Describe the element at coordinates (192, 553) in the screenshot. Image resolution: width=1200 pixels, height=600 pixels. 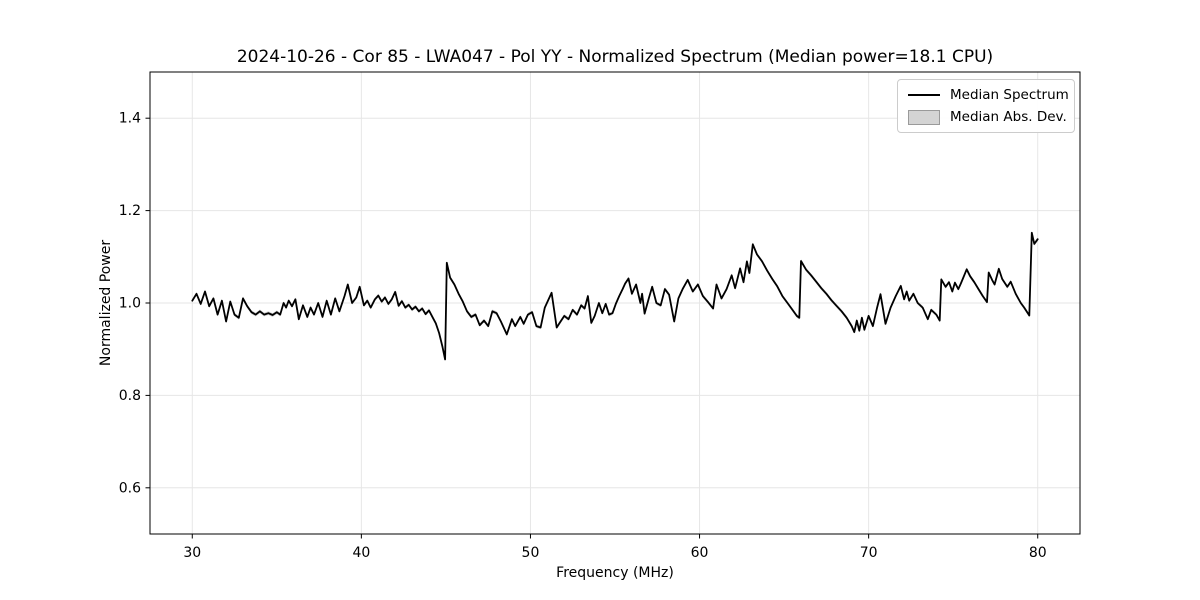
I see `x-tick-label: 30` at that location.